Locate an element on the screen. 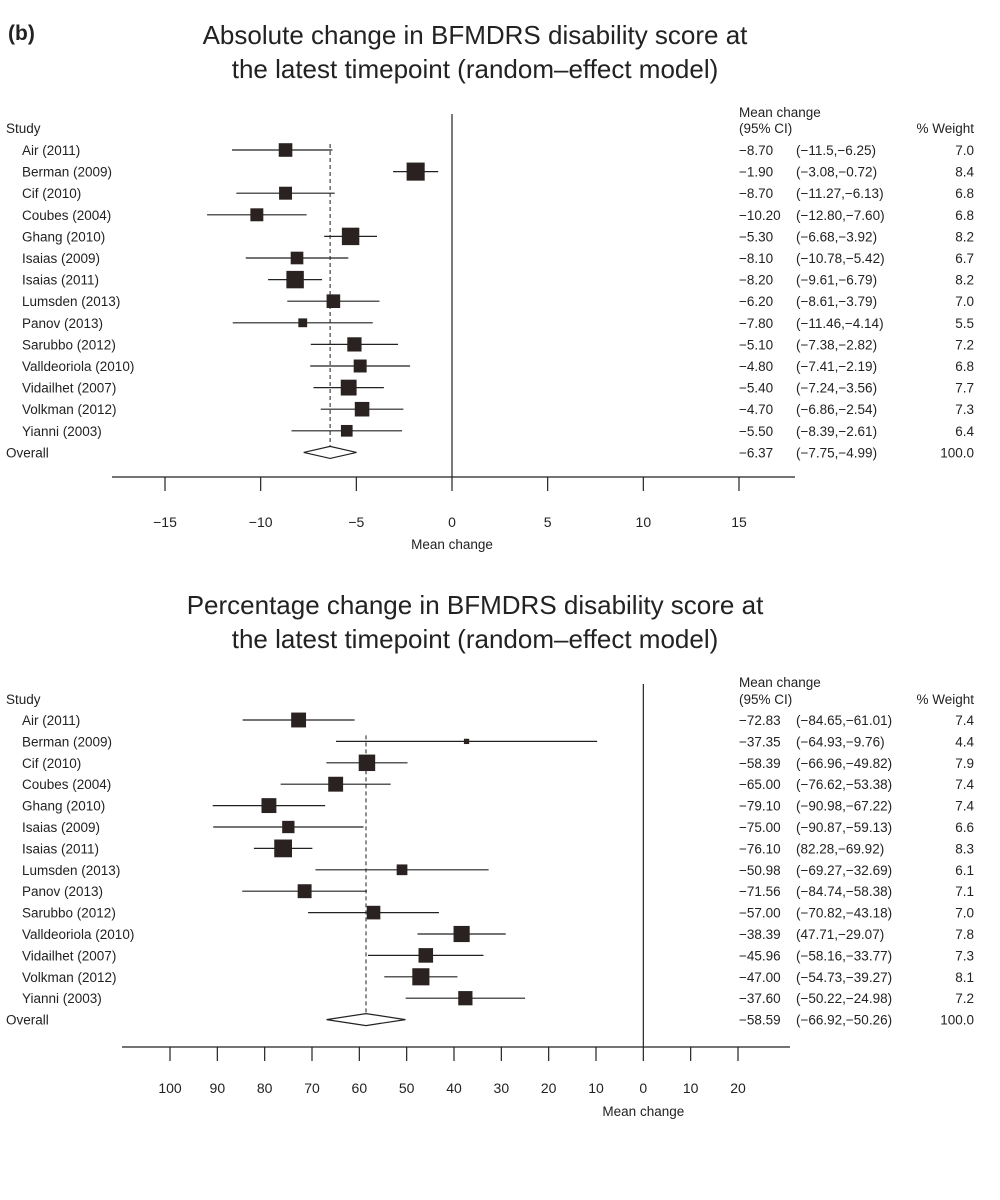 This screenshot has width=1000, height=1200. mean-value: −50.98 is located at coordinates (760, 870).